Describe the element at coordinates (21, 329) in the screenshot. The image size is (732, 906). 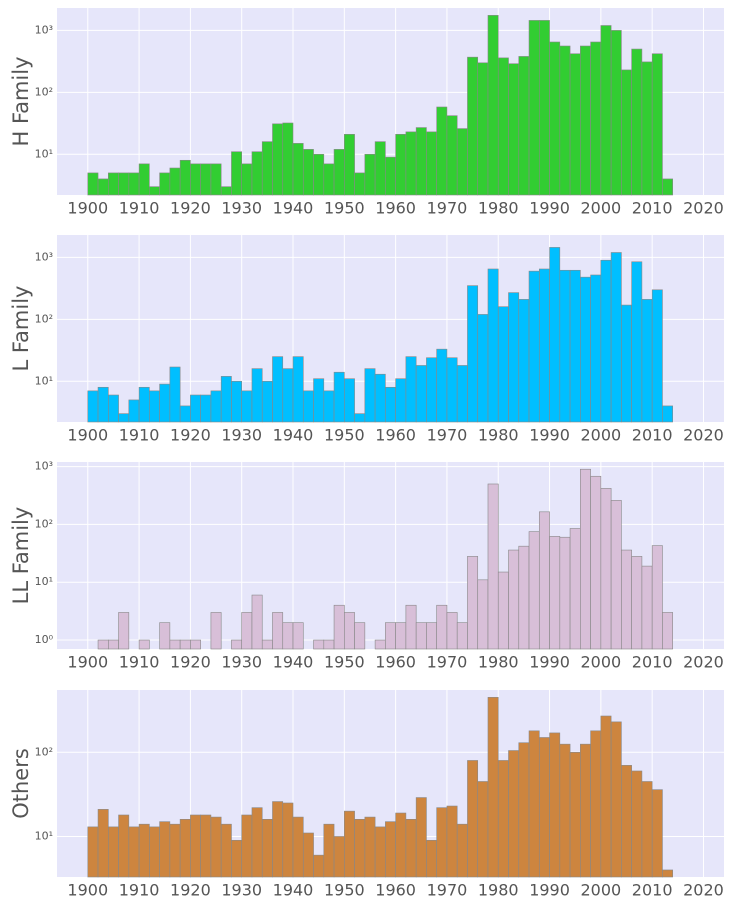
I see `y-axis-label: L Family` at that location.